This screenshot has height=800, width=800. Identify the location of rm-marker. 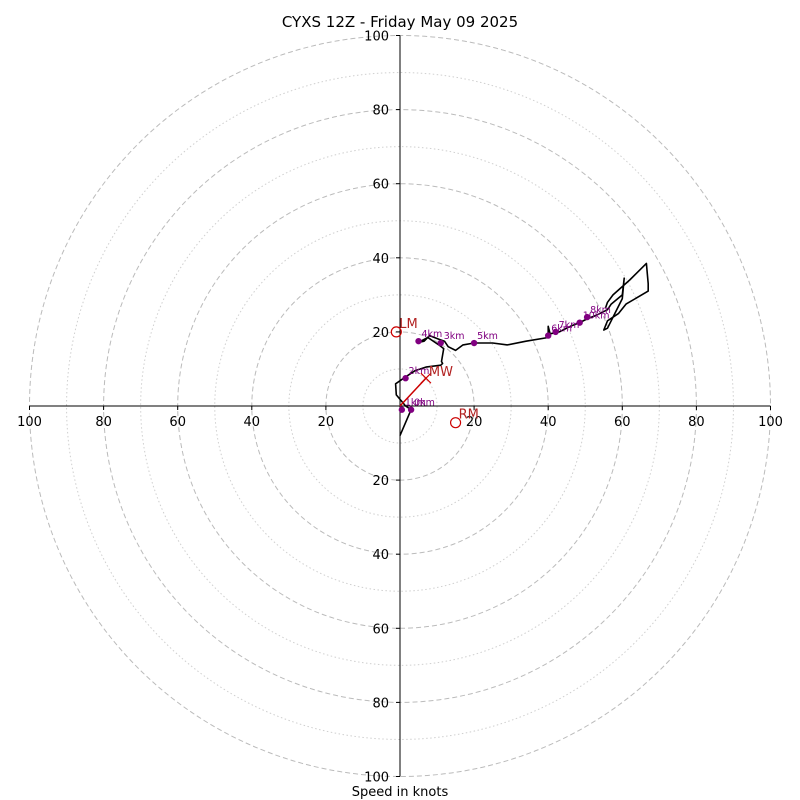
(455, 423).